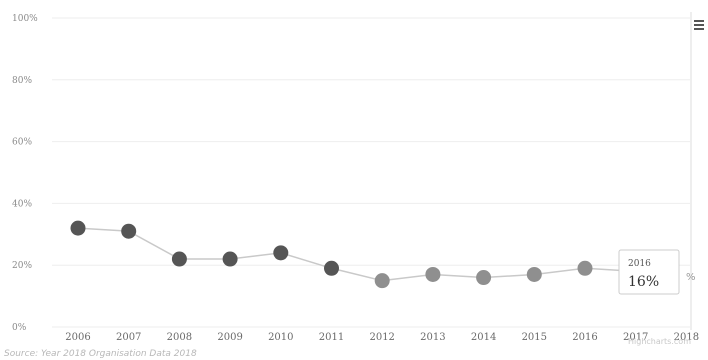 The height and width of the screenshot is (360, 708). I want to click on x-tick-label: 2009, so click(229, 337).